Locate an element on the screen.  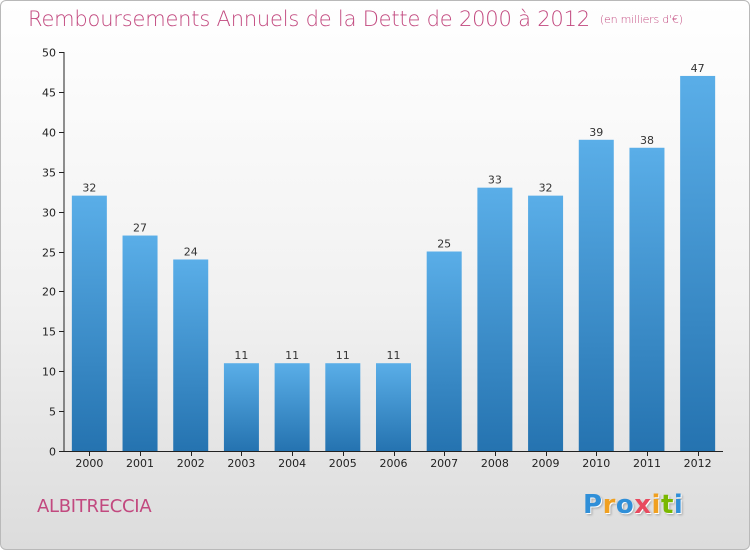
bar-2008 is located at coordinates (495, 319).